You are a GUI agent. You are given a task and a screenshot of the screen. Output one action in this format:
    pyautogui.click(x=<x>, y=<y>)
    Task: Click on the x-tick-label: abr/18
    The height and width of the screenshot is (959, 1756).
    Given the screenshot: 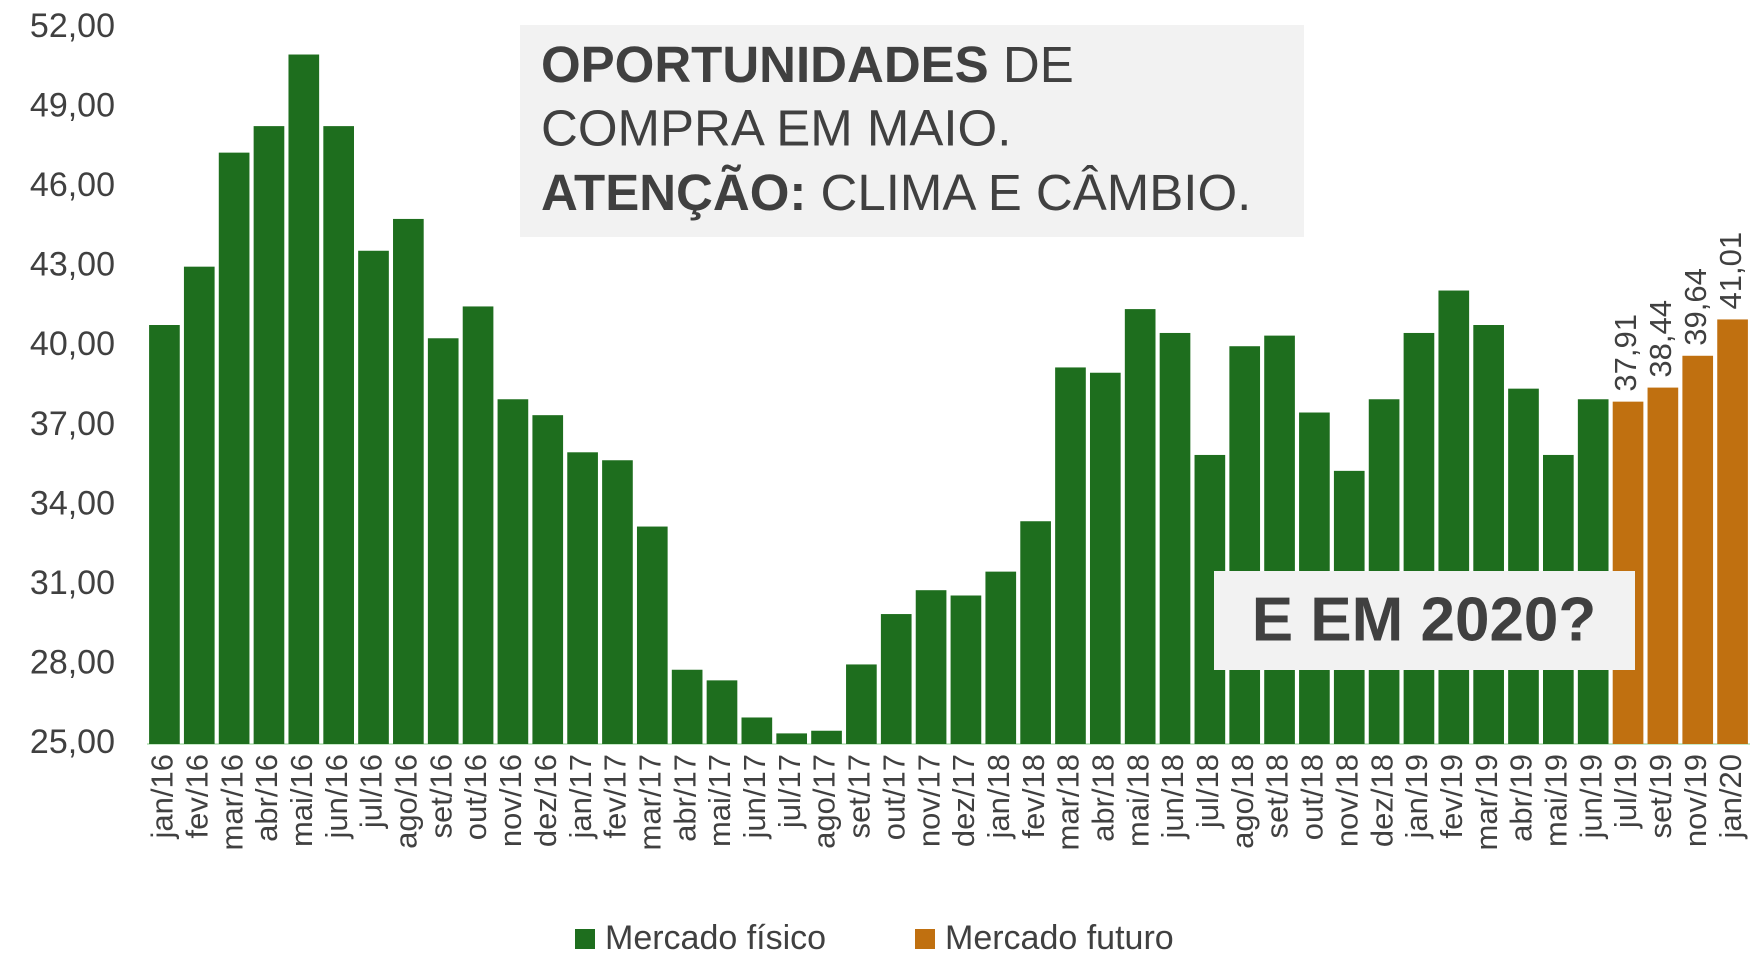 What is the action you would take?
    pyautogui.click(x=1103, y=798)
    